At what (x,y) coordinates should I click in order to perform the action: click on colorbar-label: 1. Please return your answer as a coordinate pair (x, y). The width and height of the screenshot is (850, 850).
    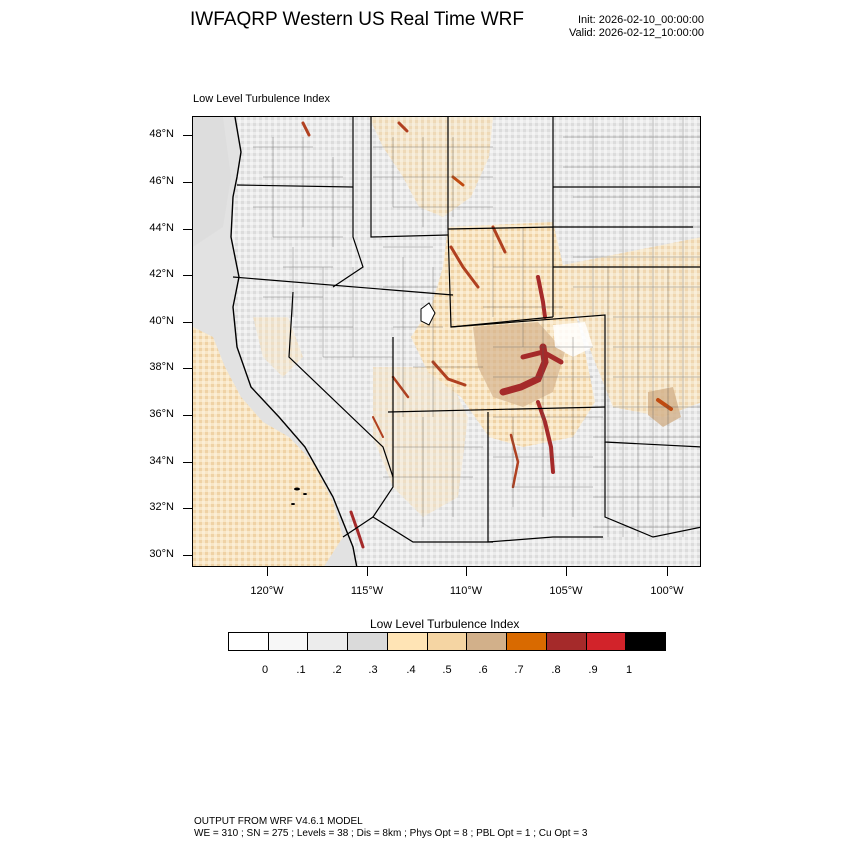
    Looking at the image, I should click on (629, 670).